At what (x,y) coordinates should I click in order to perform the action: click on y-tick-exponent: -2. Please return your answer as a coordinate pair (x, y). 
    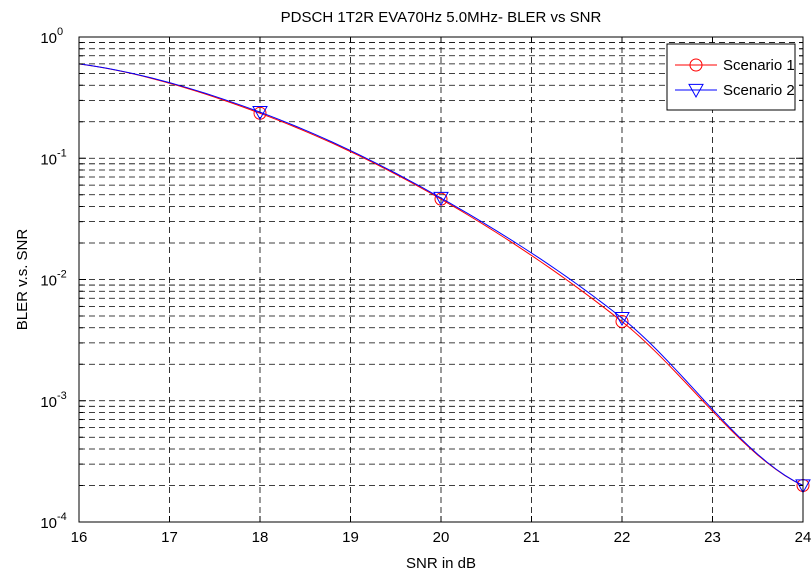
    Looking at the image, I should click on (62, 275).